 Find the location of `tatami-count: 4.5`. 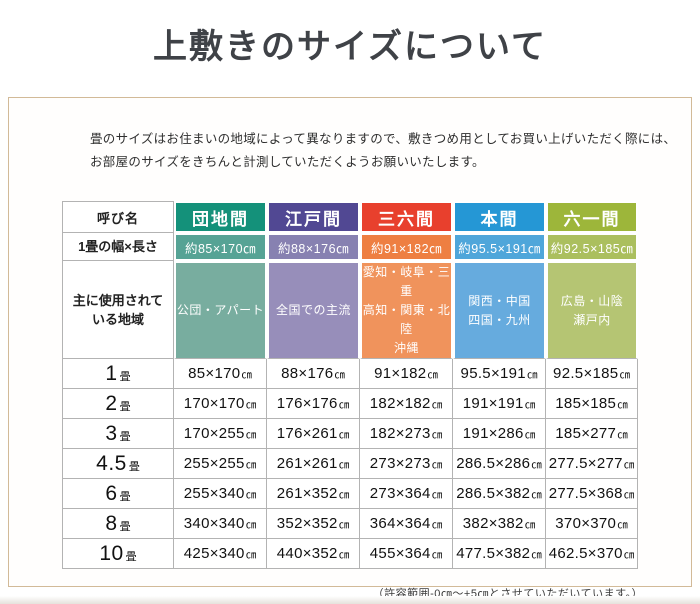

tatami-count: 4.5 is located at coordinates (111, 463).